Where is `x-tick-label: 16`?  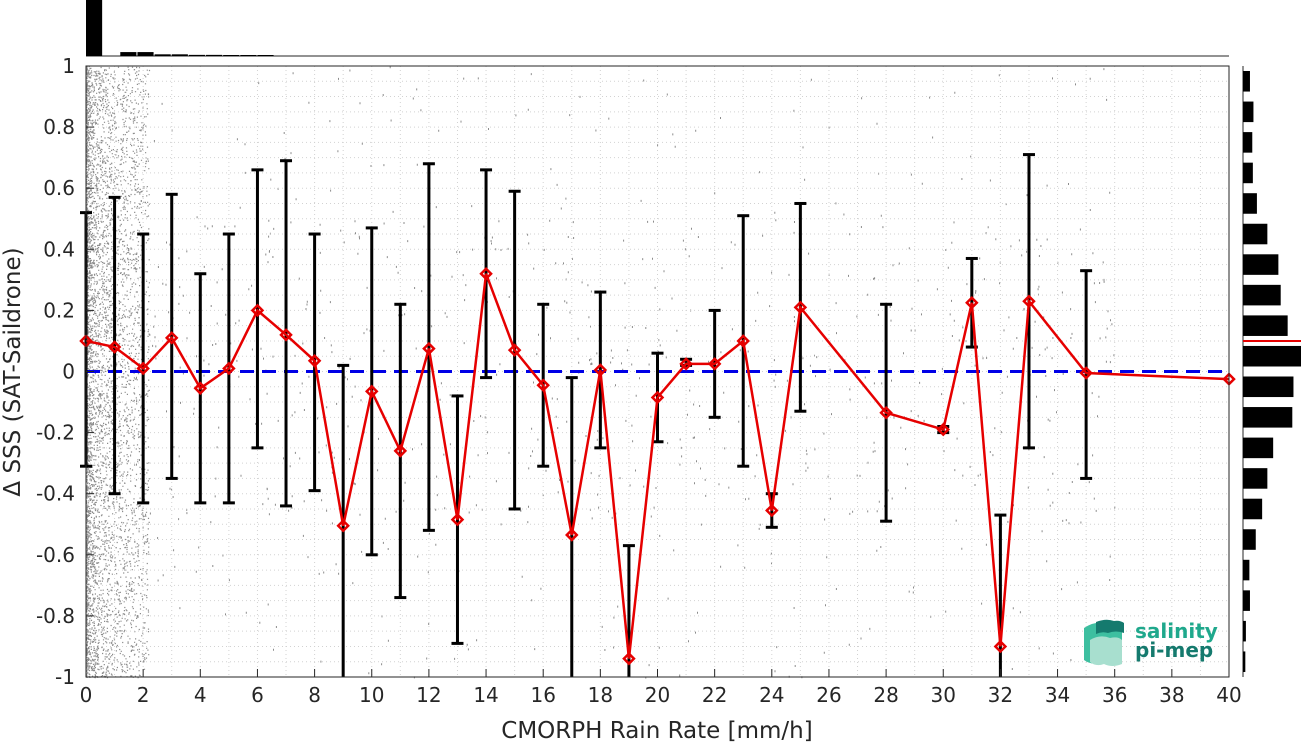 x-tick-label: 16 is located at coordinates (542, 695).